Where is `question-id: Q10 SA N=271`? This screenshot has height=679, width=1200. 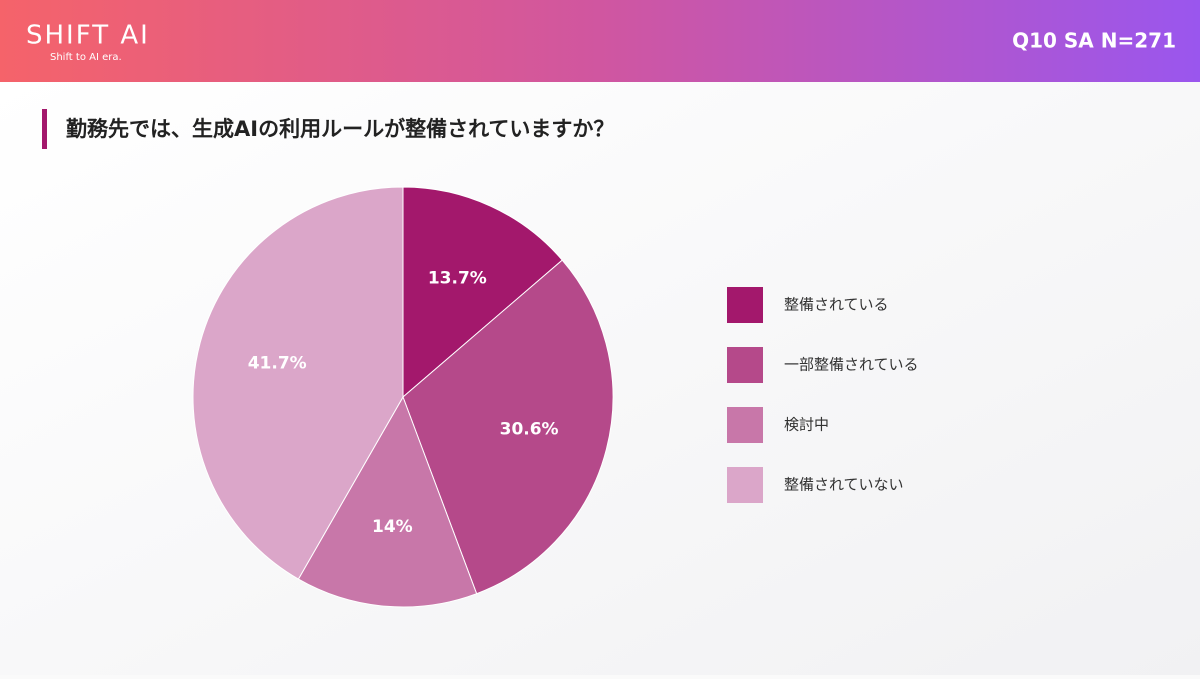 question-id: Q10 SA N=271 is located at coordinates (1094, 41).